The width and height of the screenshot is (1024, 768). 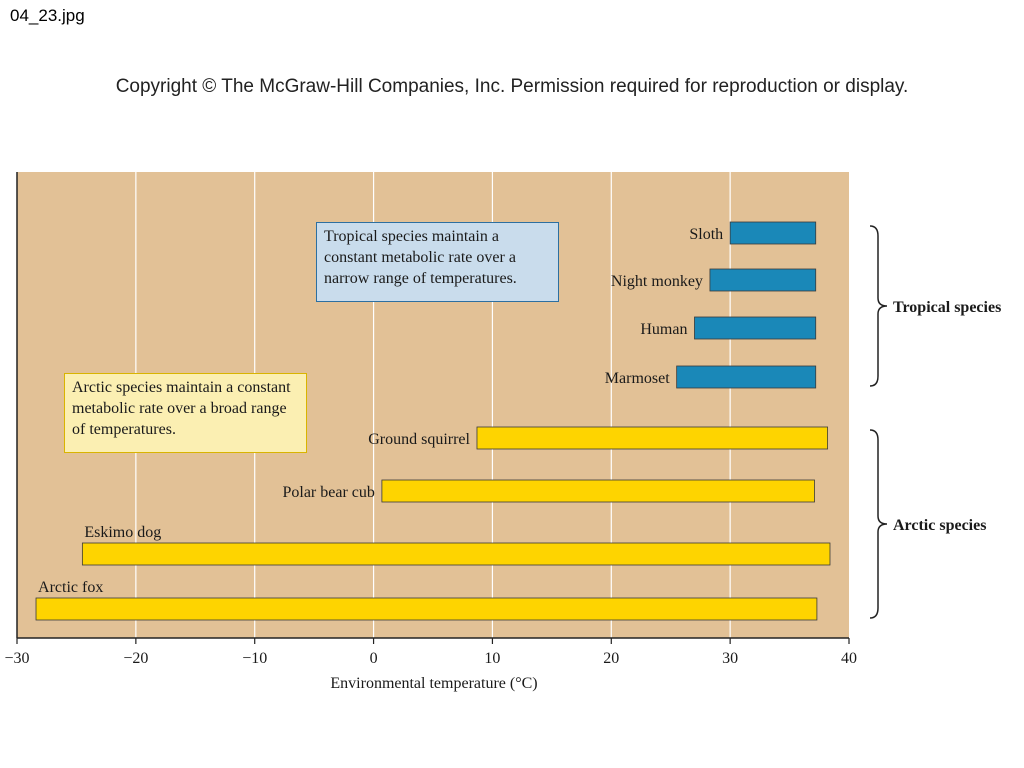 What do you see at coordinates (755, 328) in the screenshot?
I see `bar-human` at bounding box center [755, 328].